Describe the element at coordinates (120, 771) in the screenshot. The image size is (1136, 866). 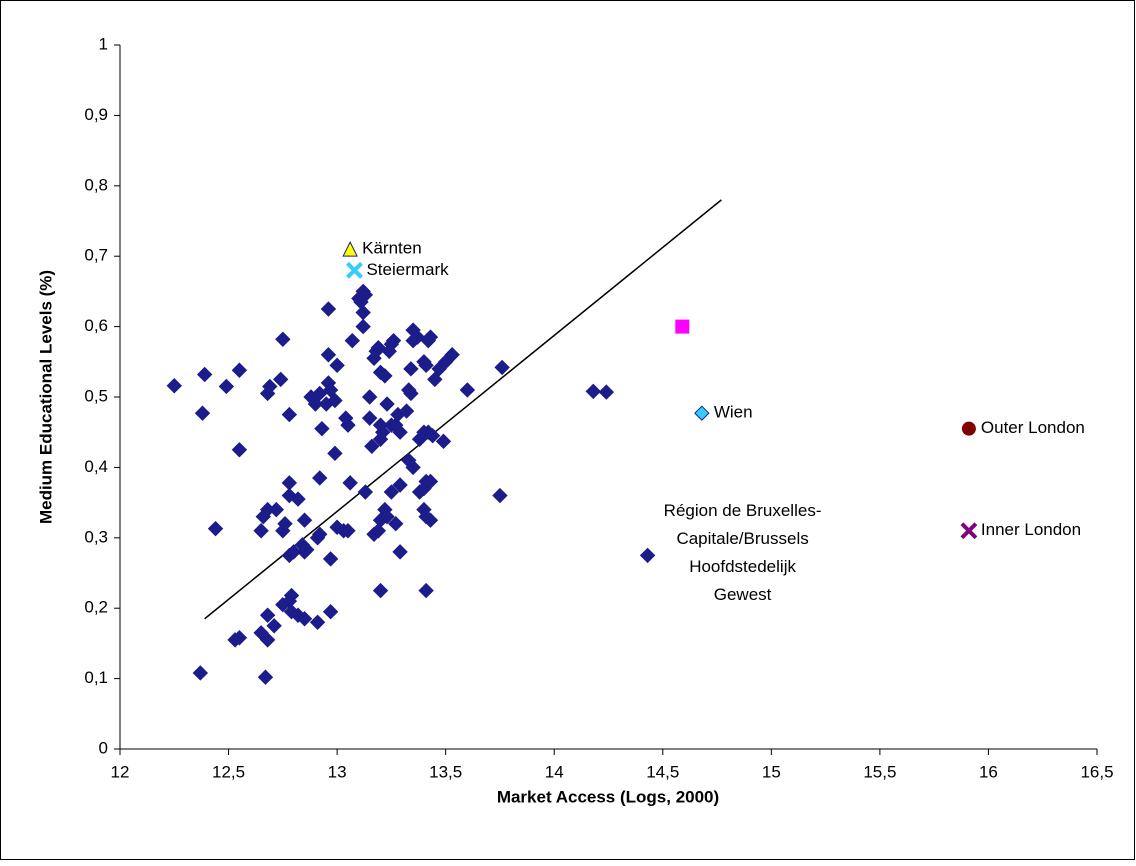
I see `x-tick-label: 12` at that location.